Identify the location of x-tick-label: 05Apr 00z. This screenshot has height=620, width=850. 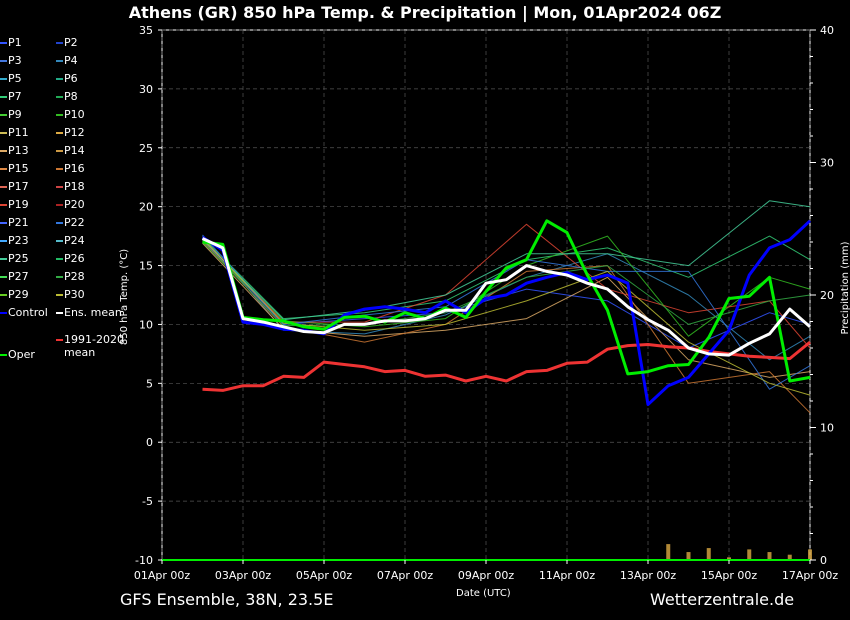
(324, 575).